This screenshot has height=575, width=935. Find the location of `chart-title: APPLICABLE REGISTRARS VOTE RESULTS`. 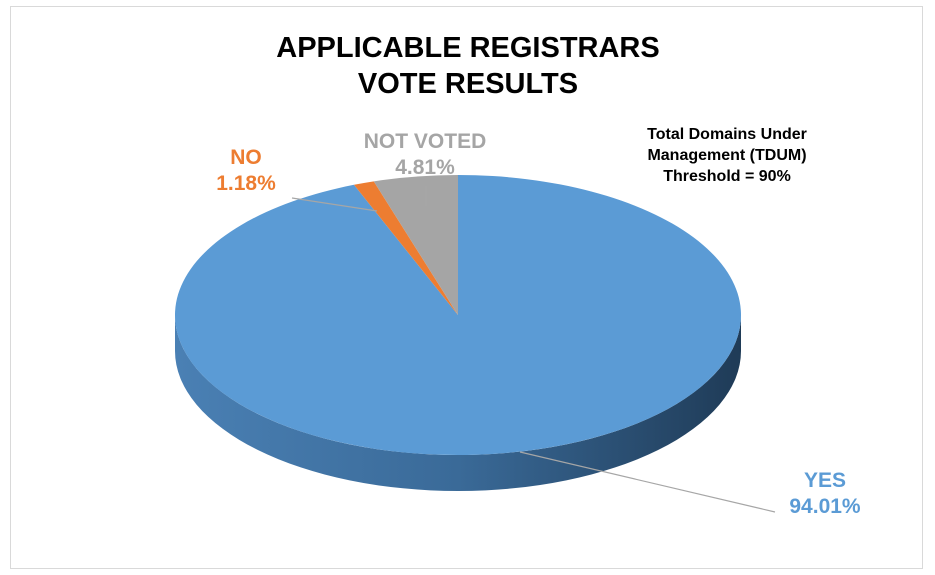

chart-title: APPLICABLE REGISTRARS VOTE RESULTS is located at coordinates (468, 66).